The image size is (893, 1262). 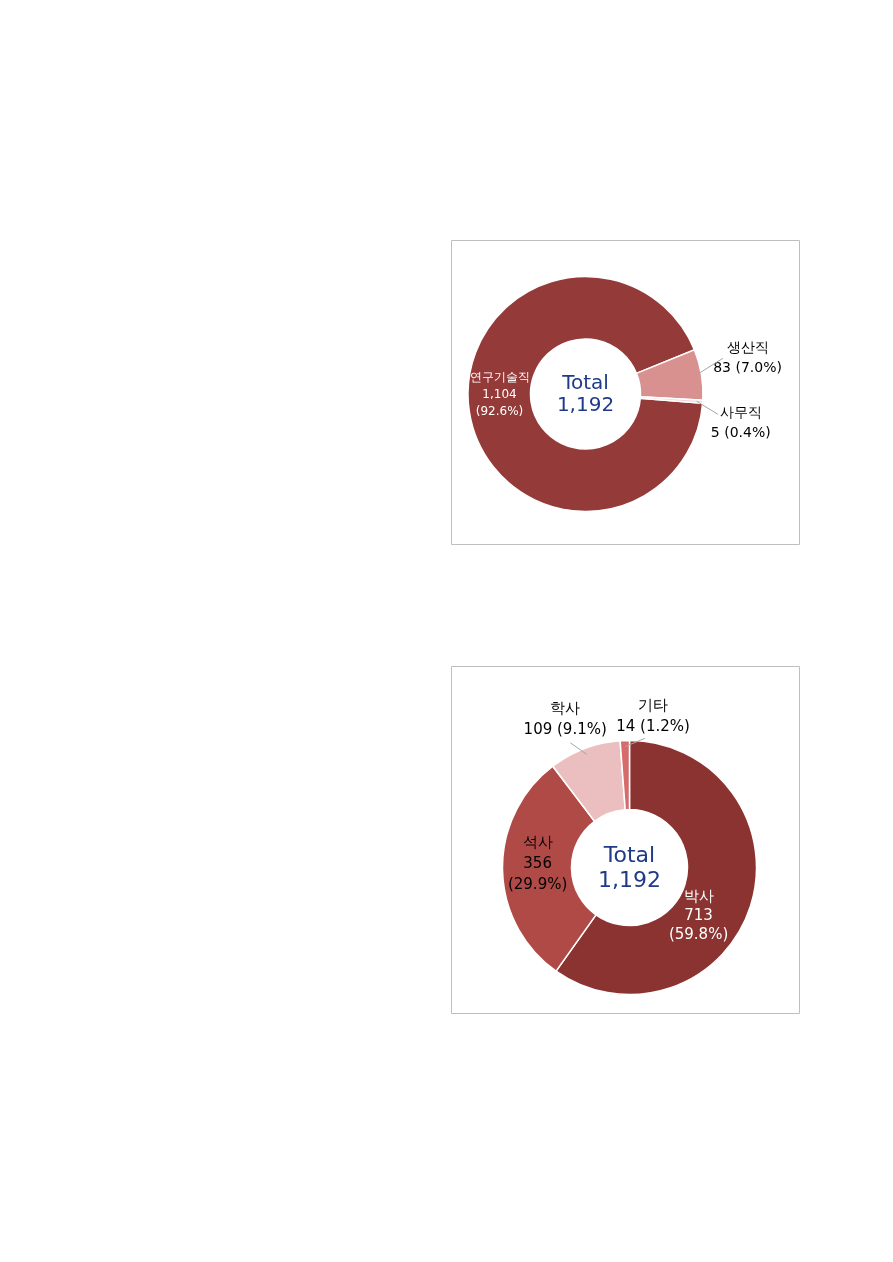 What do you see at coordinates (565, 729) in the screenshot?
I see `data-label: 109 (9.1%)` at bounding box center [565, 729].